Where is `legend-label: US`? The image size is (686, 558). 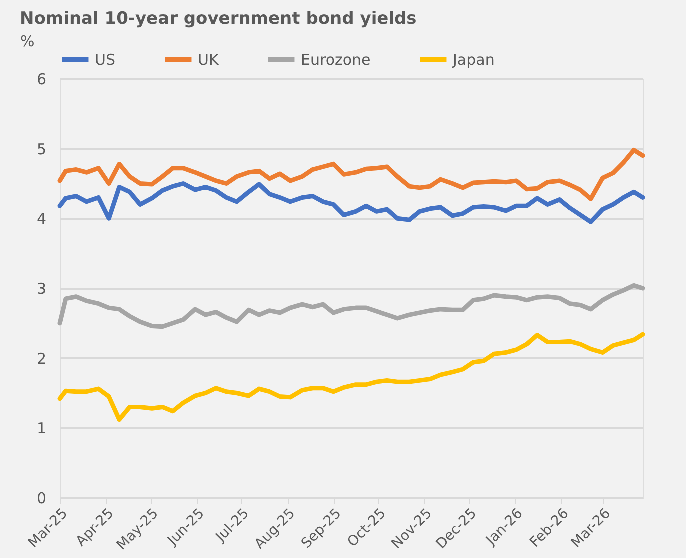 legend-label: US is located at coordinates (105, 59).